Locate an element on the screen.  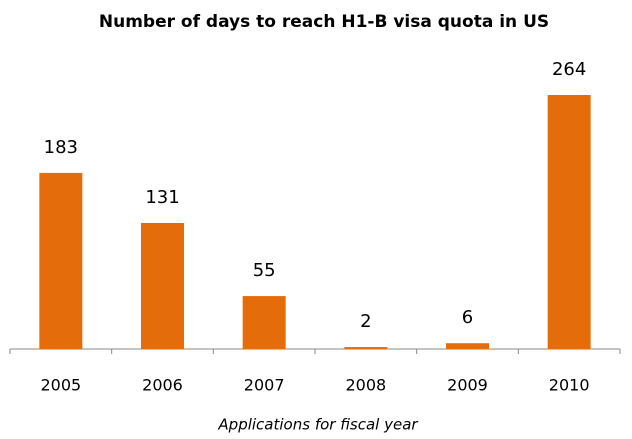
data-label: 264 is located at coordinates (569, 69).